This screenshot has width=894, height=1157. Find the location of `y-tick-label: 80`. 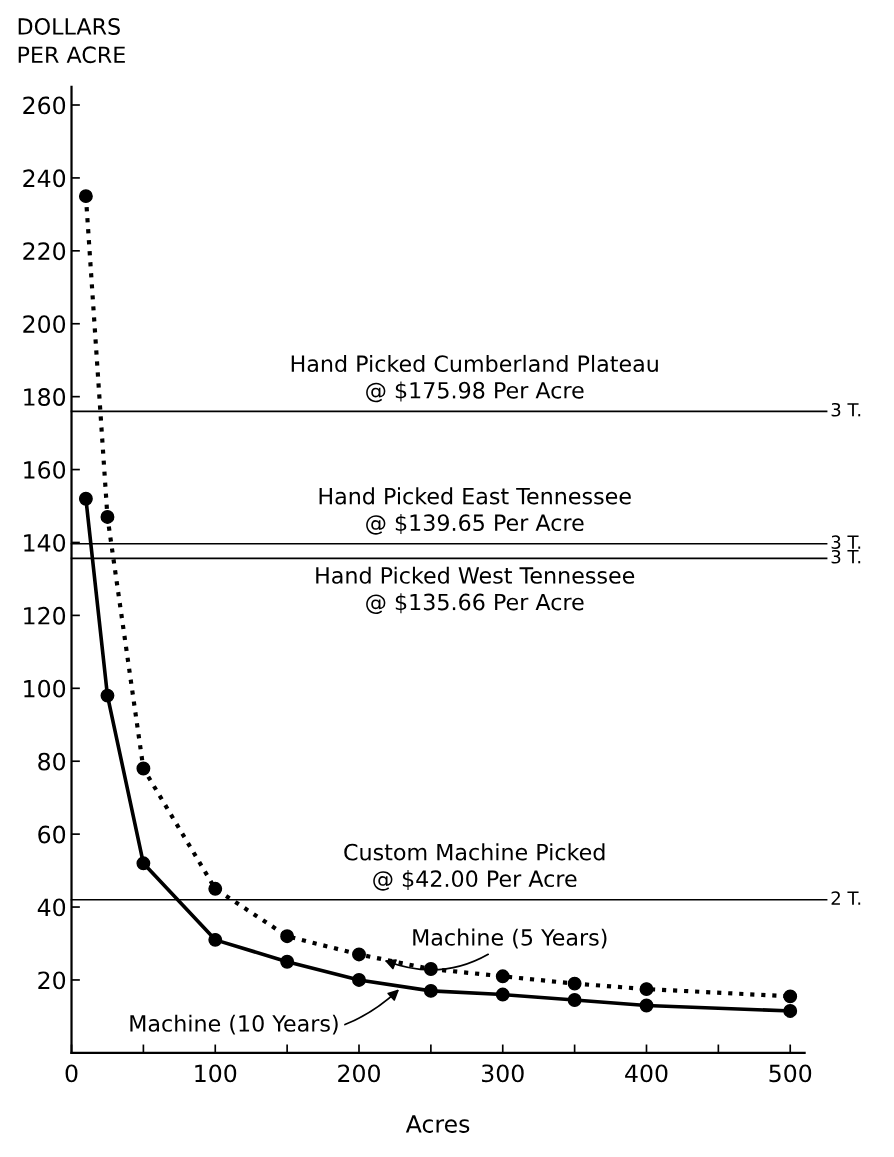

y-tick-label: 80 is located at coordinates (52, 761).